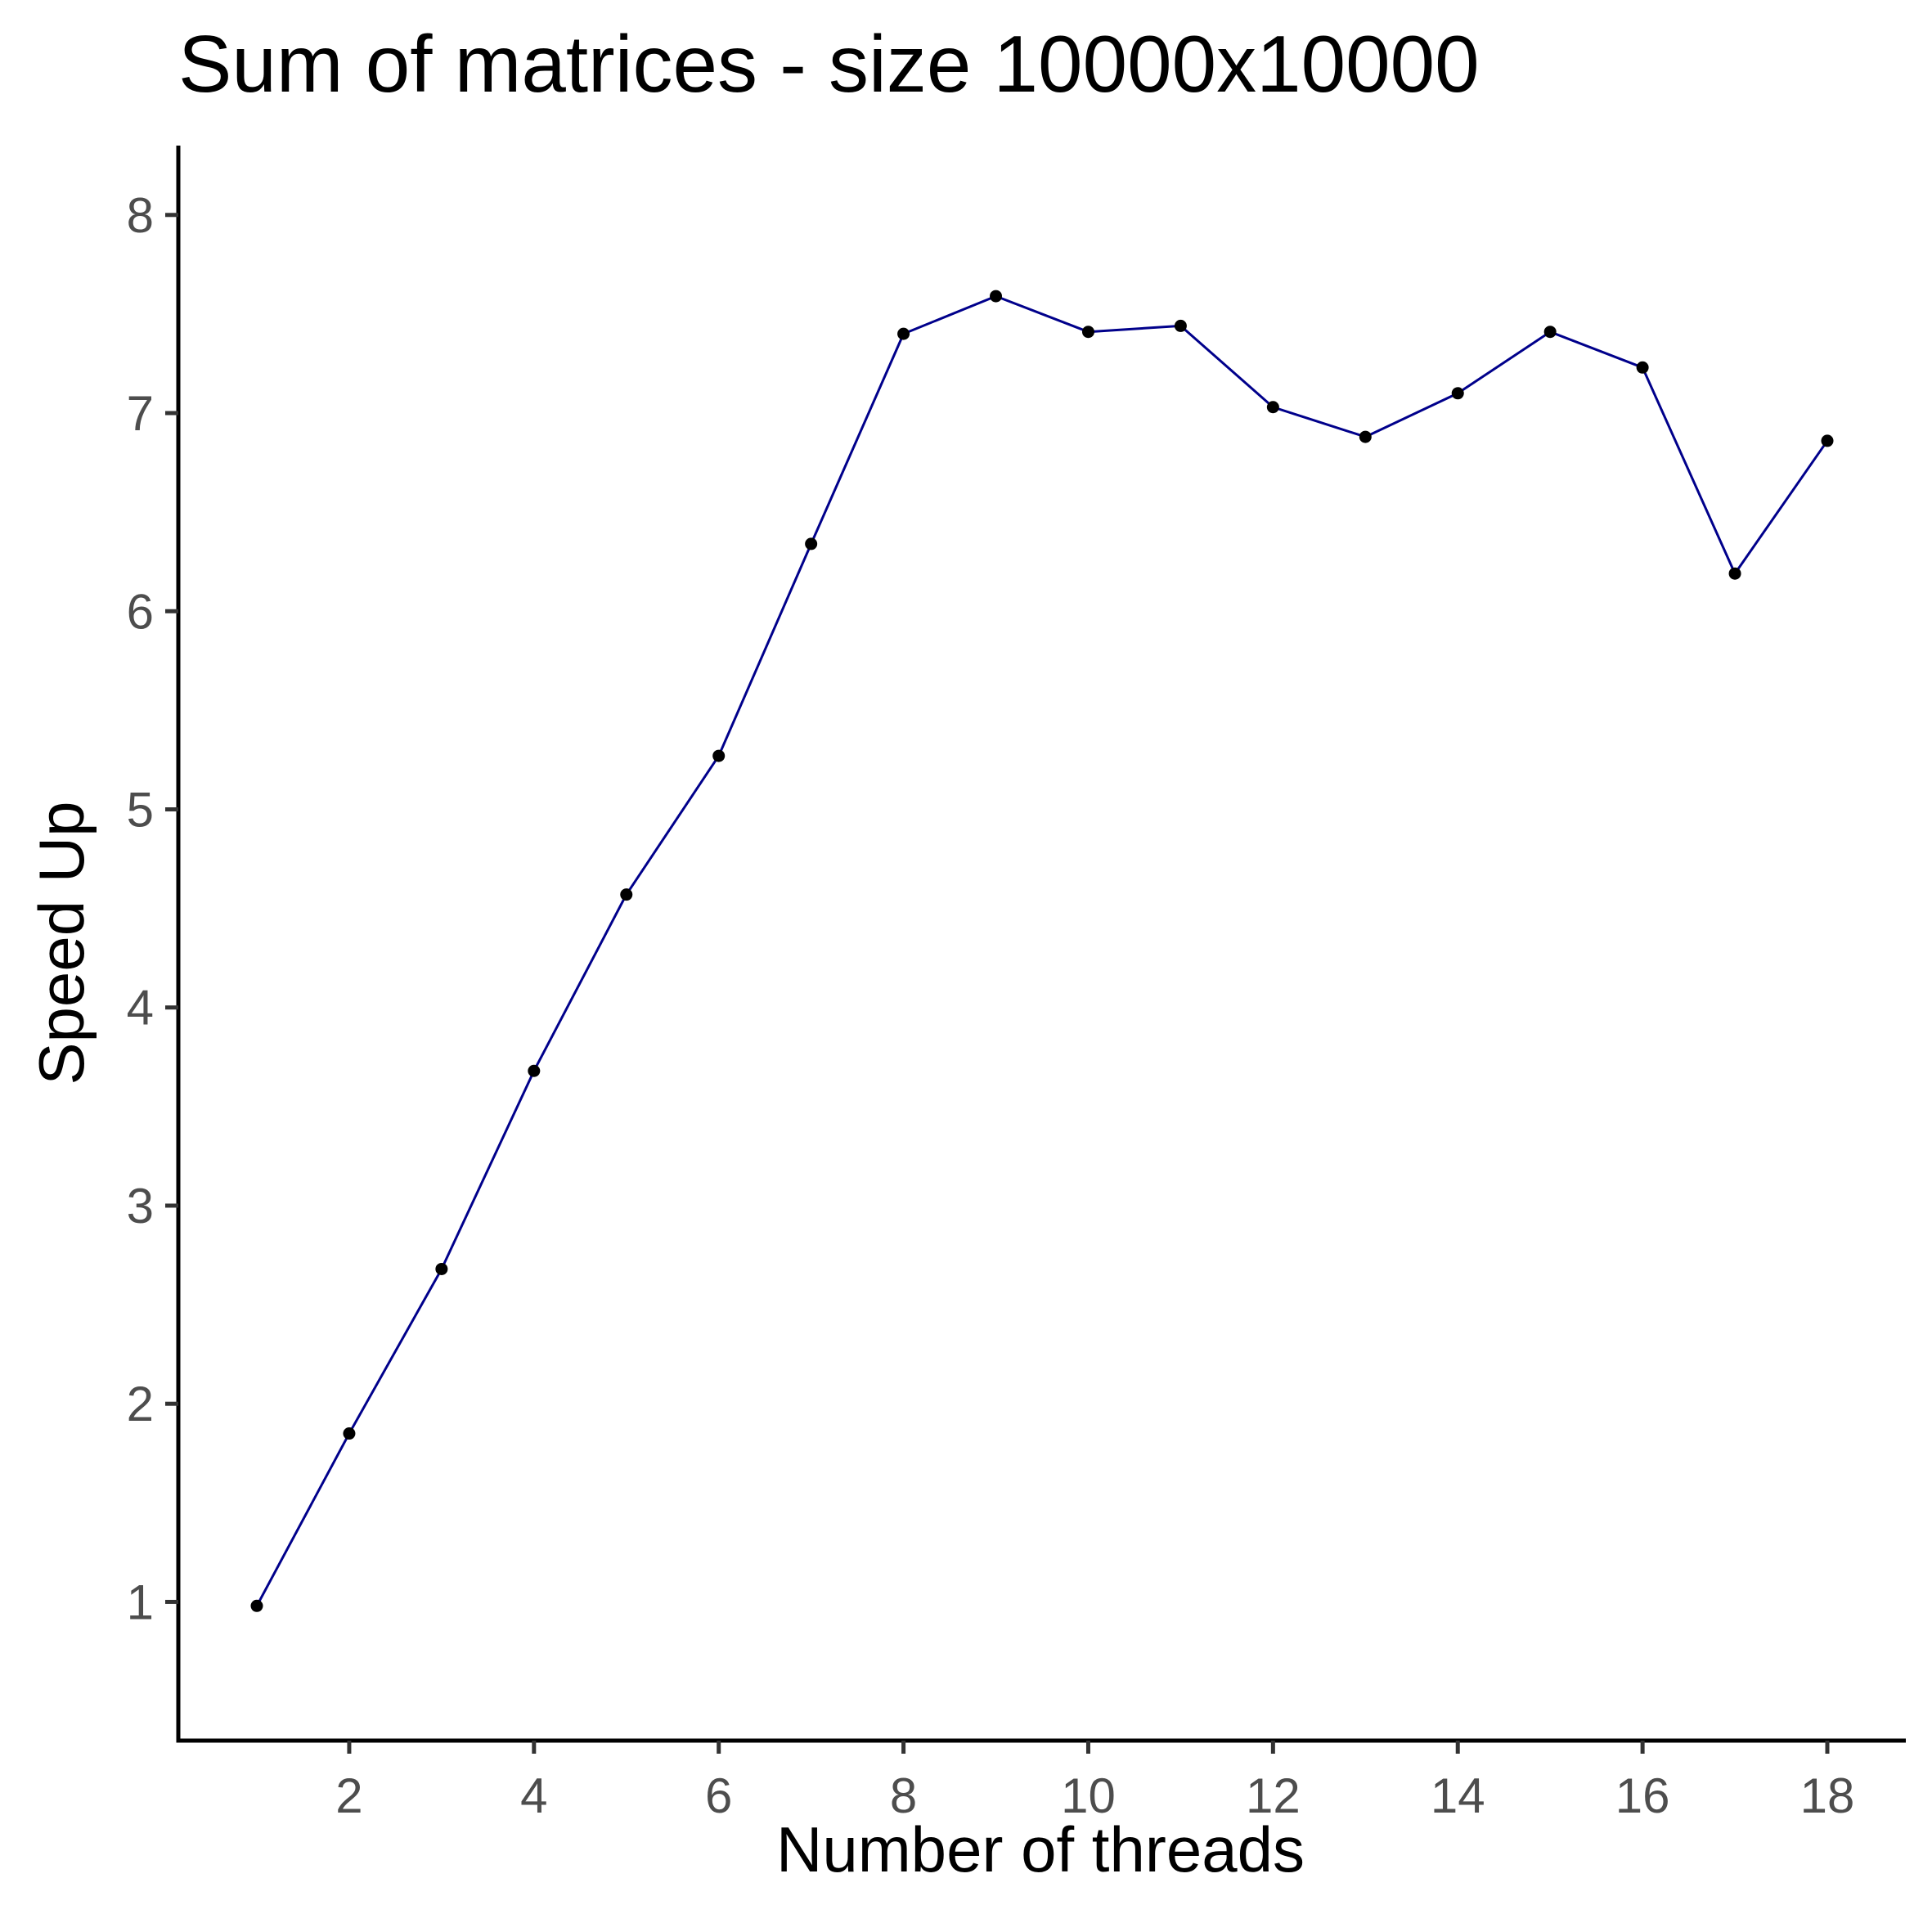  I want to click on y-tick-label: 1, so click(141, 1602).